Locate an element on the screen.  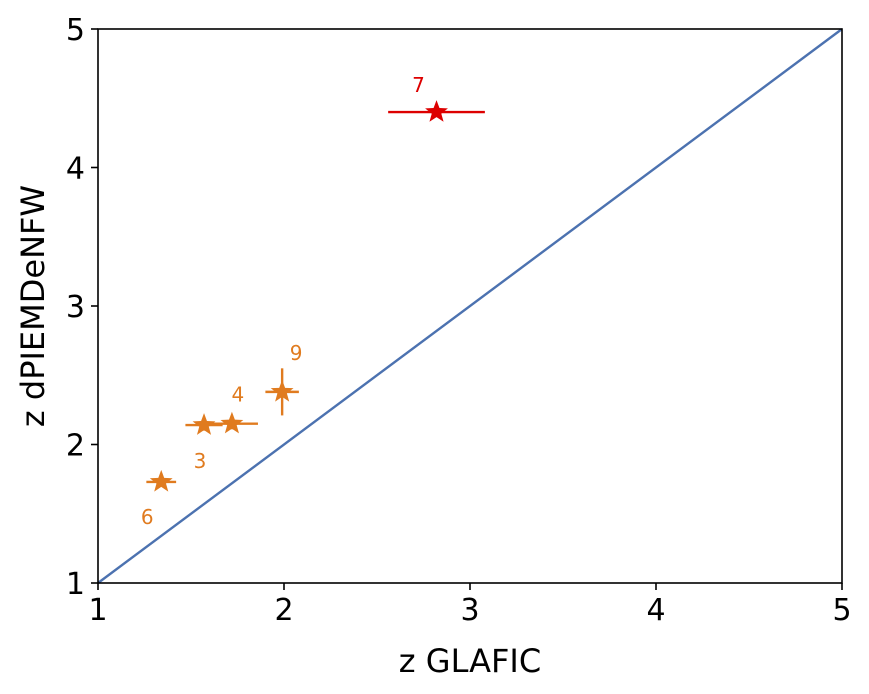
point-label: 3 is located at coordinates (200, 461).